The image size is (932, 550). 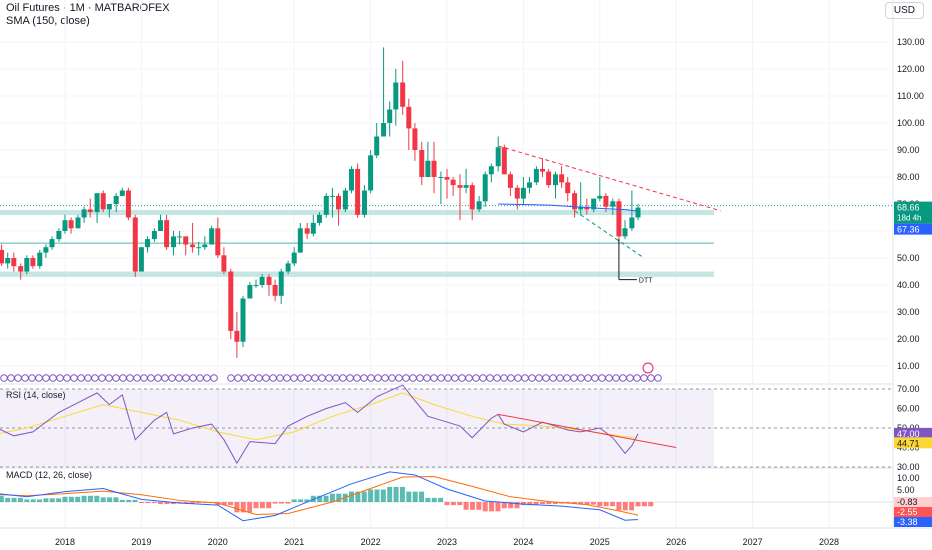 What do you see at coordinates (371, 542) in the screenshot?
I see `x-tick-label: 2022` at bounding box center [371, 542].